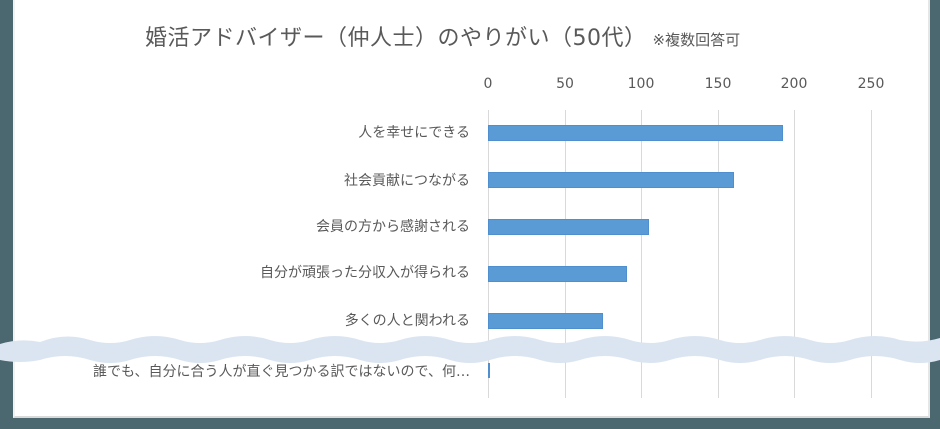 The image size is (940, 429). Describe the element at coordinates (718, 84) in the screenshot. I see `x-tick-150: 150` at that location.